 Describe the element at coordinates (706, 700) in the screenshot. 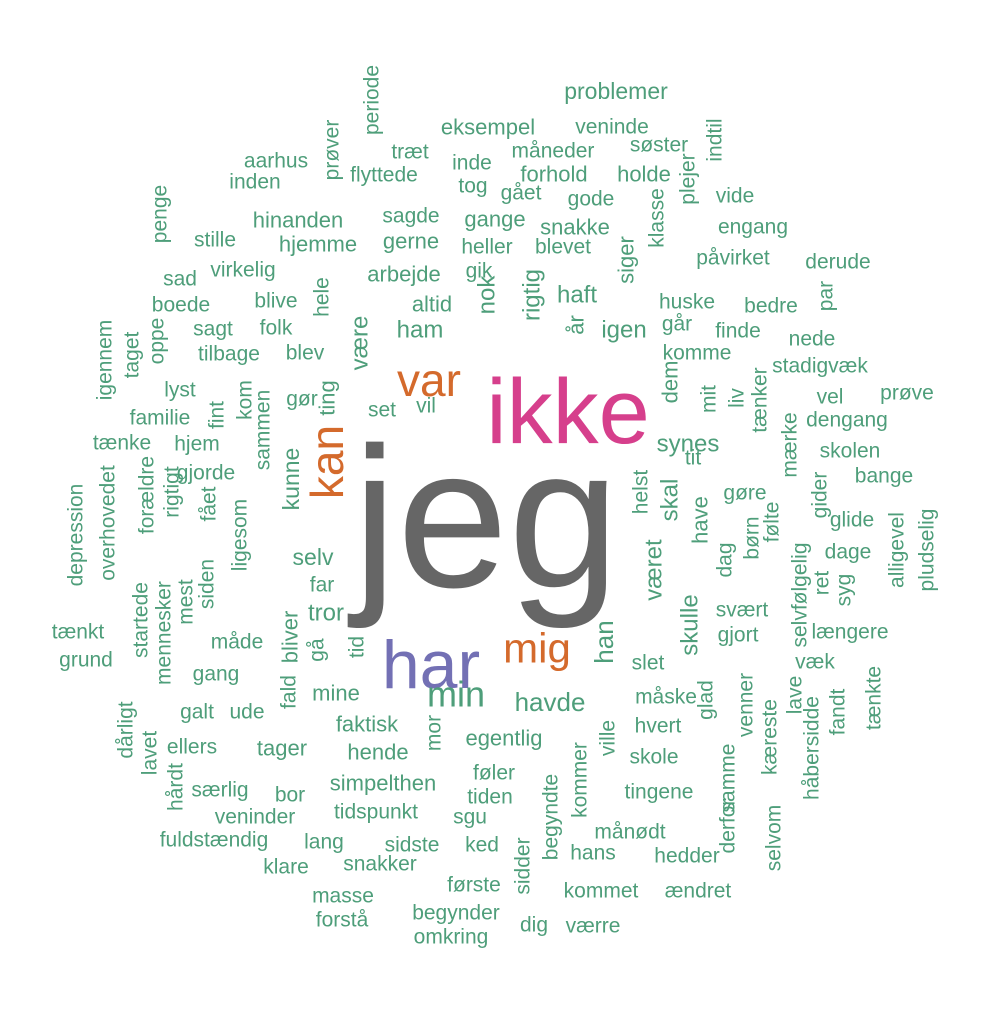

I see `word-glad: glad` at that location.